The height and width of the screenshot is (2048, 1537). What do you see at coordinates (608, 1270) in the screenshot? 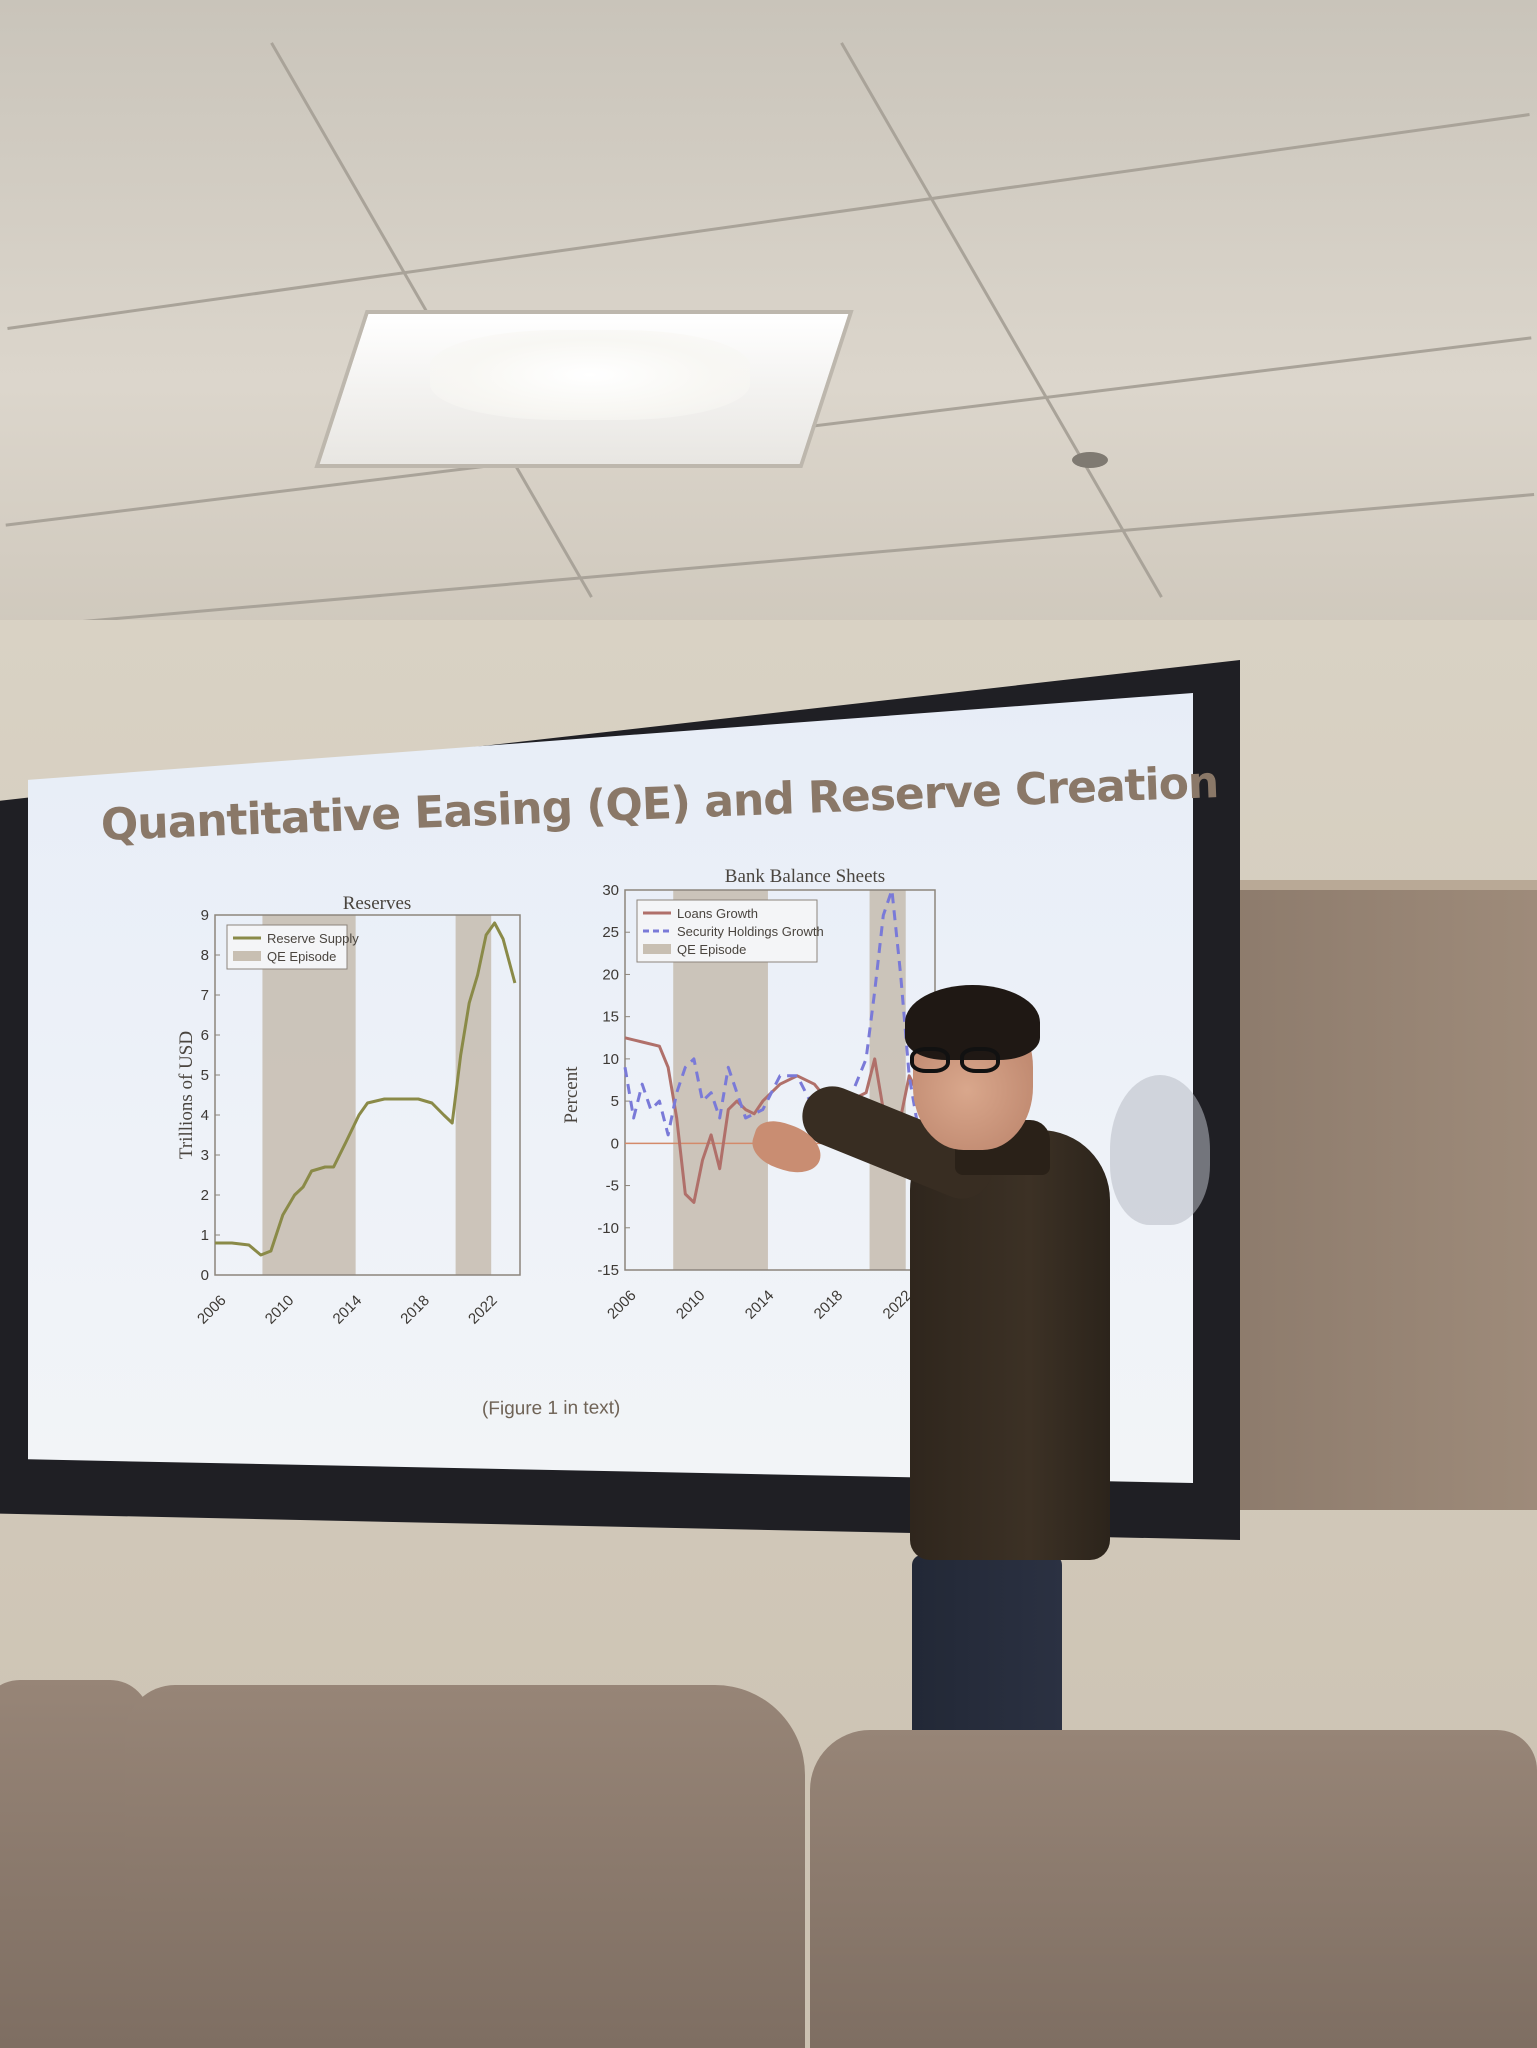
I see `y-tick-label: -15` at bounding box center [608, 1270].